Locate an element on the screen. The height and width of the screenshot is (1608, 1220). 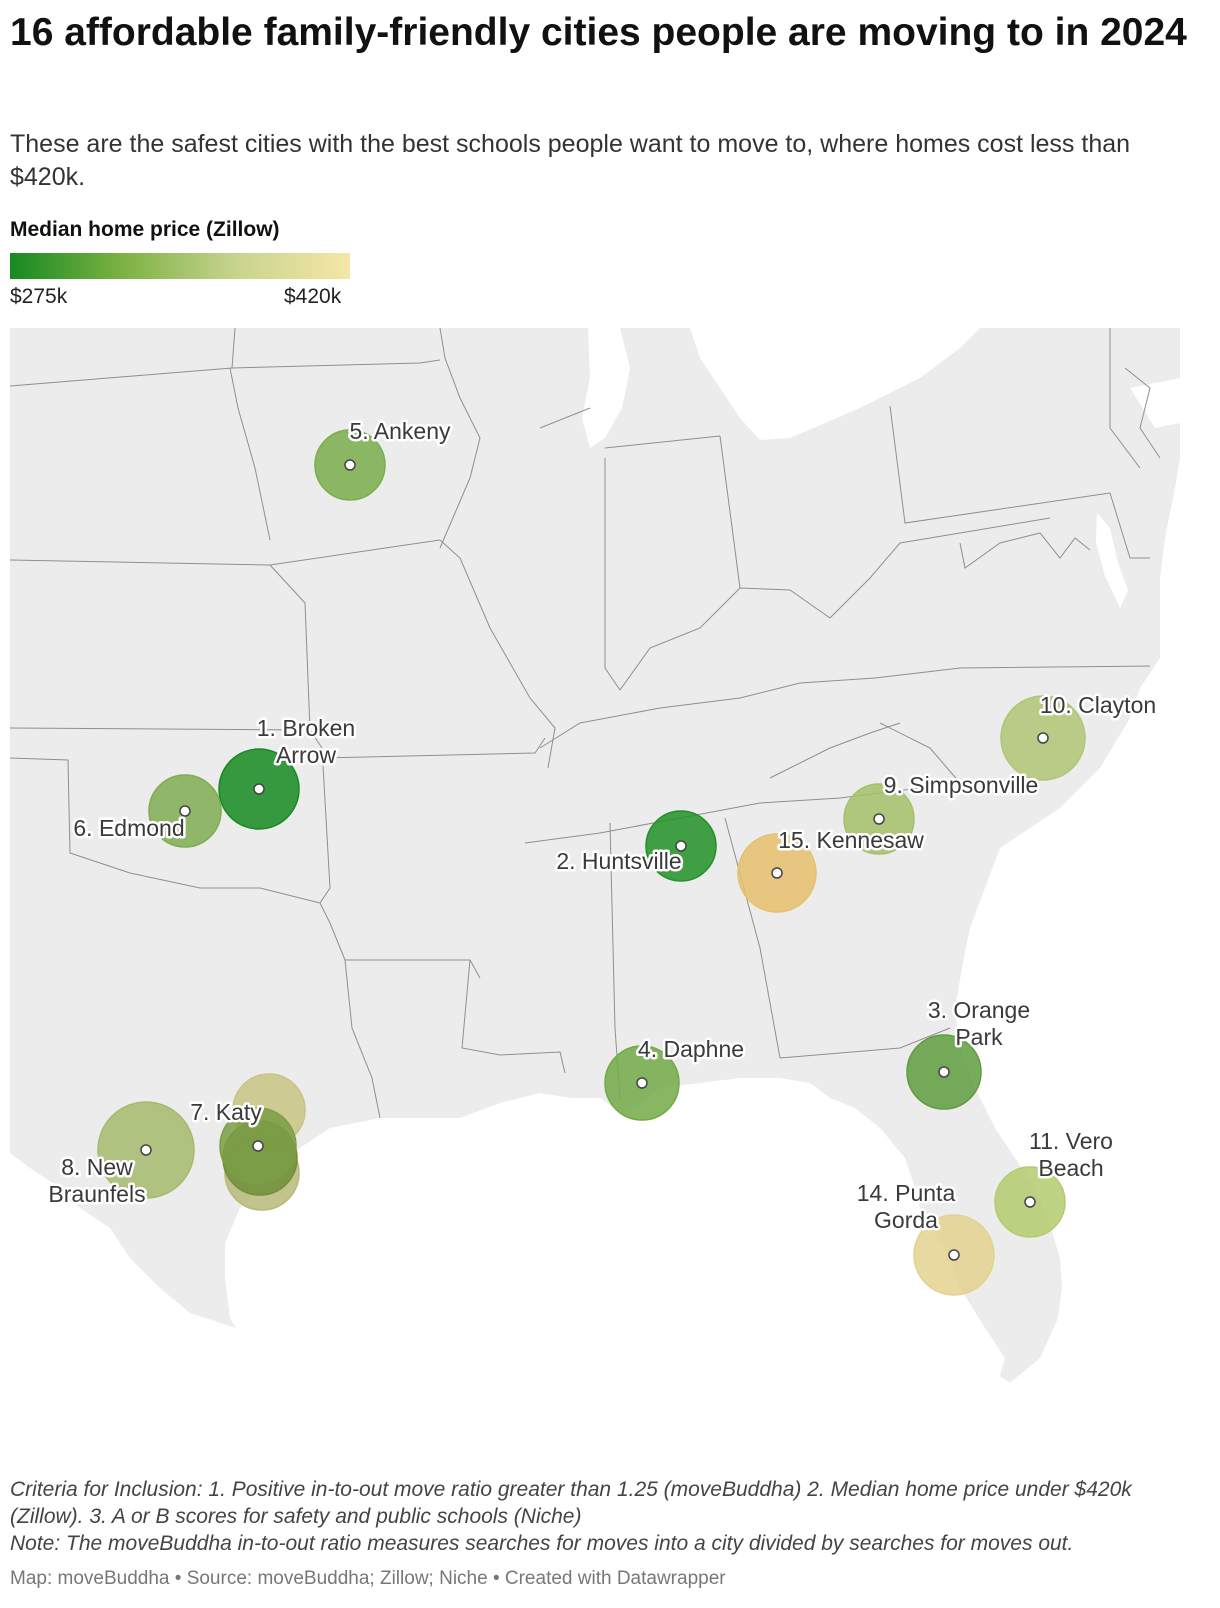
water-bodies is located at coordinates (881, 468).